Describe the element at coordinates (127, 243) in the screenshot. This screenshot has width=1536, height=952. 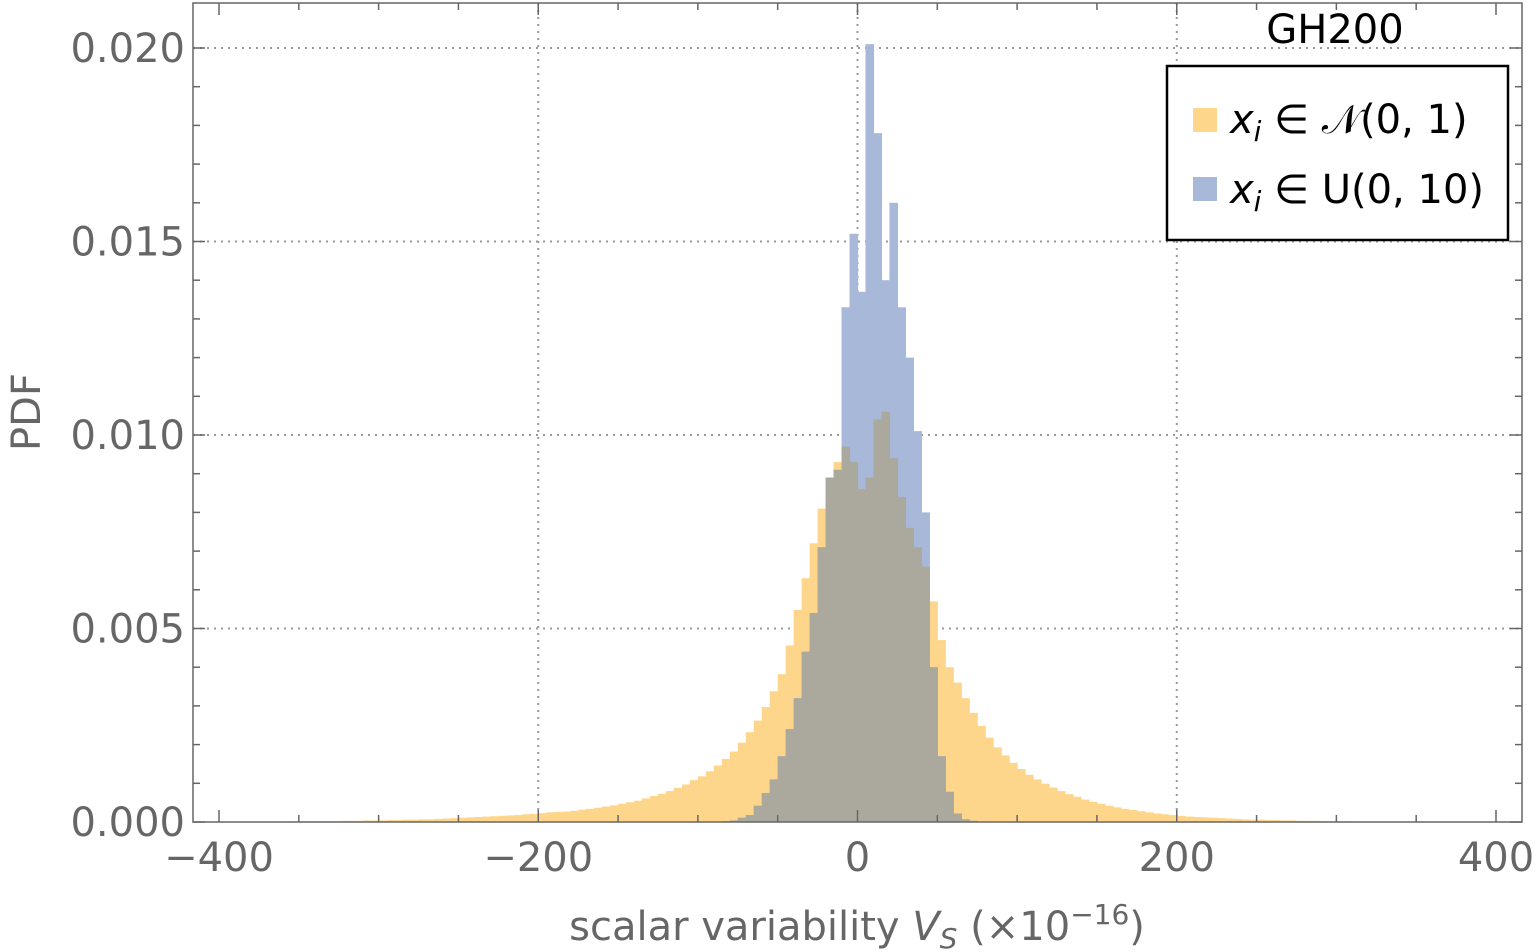
I see `y-tick-label: 0.015` at that location.